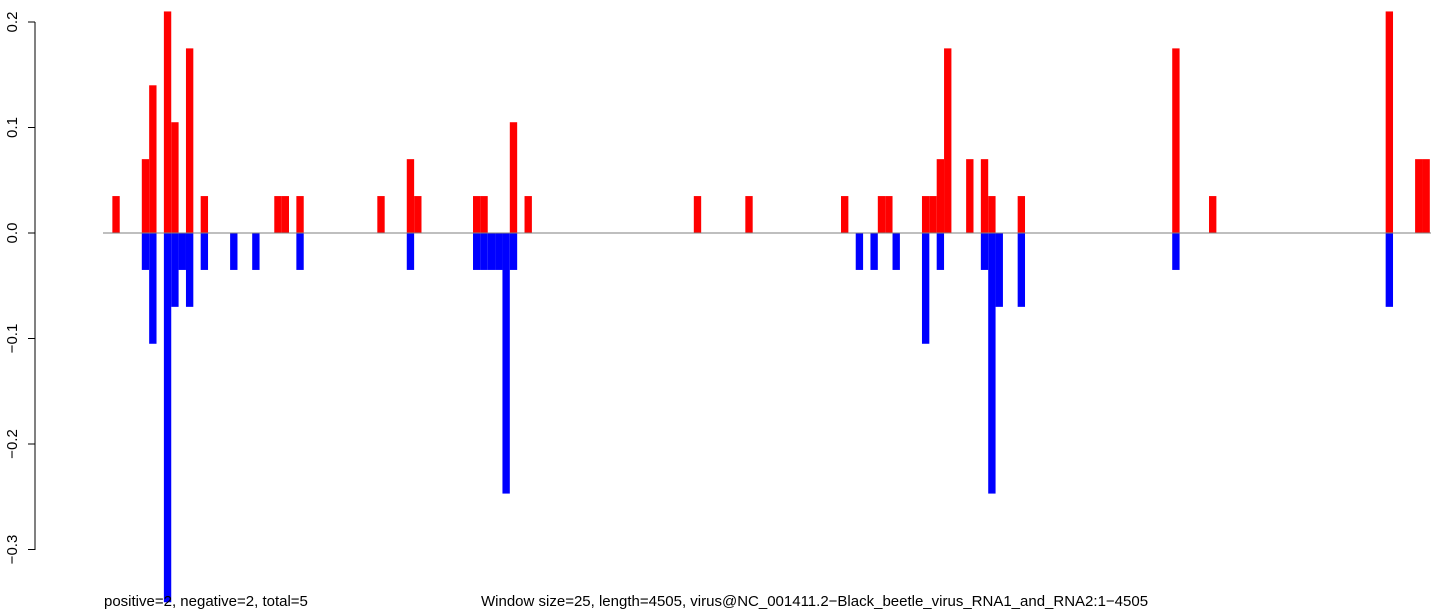  I want to click on y-tick-label-0: −0.3, so click(12, 550).